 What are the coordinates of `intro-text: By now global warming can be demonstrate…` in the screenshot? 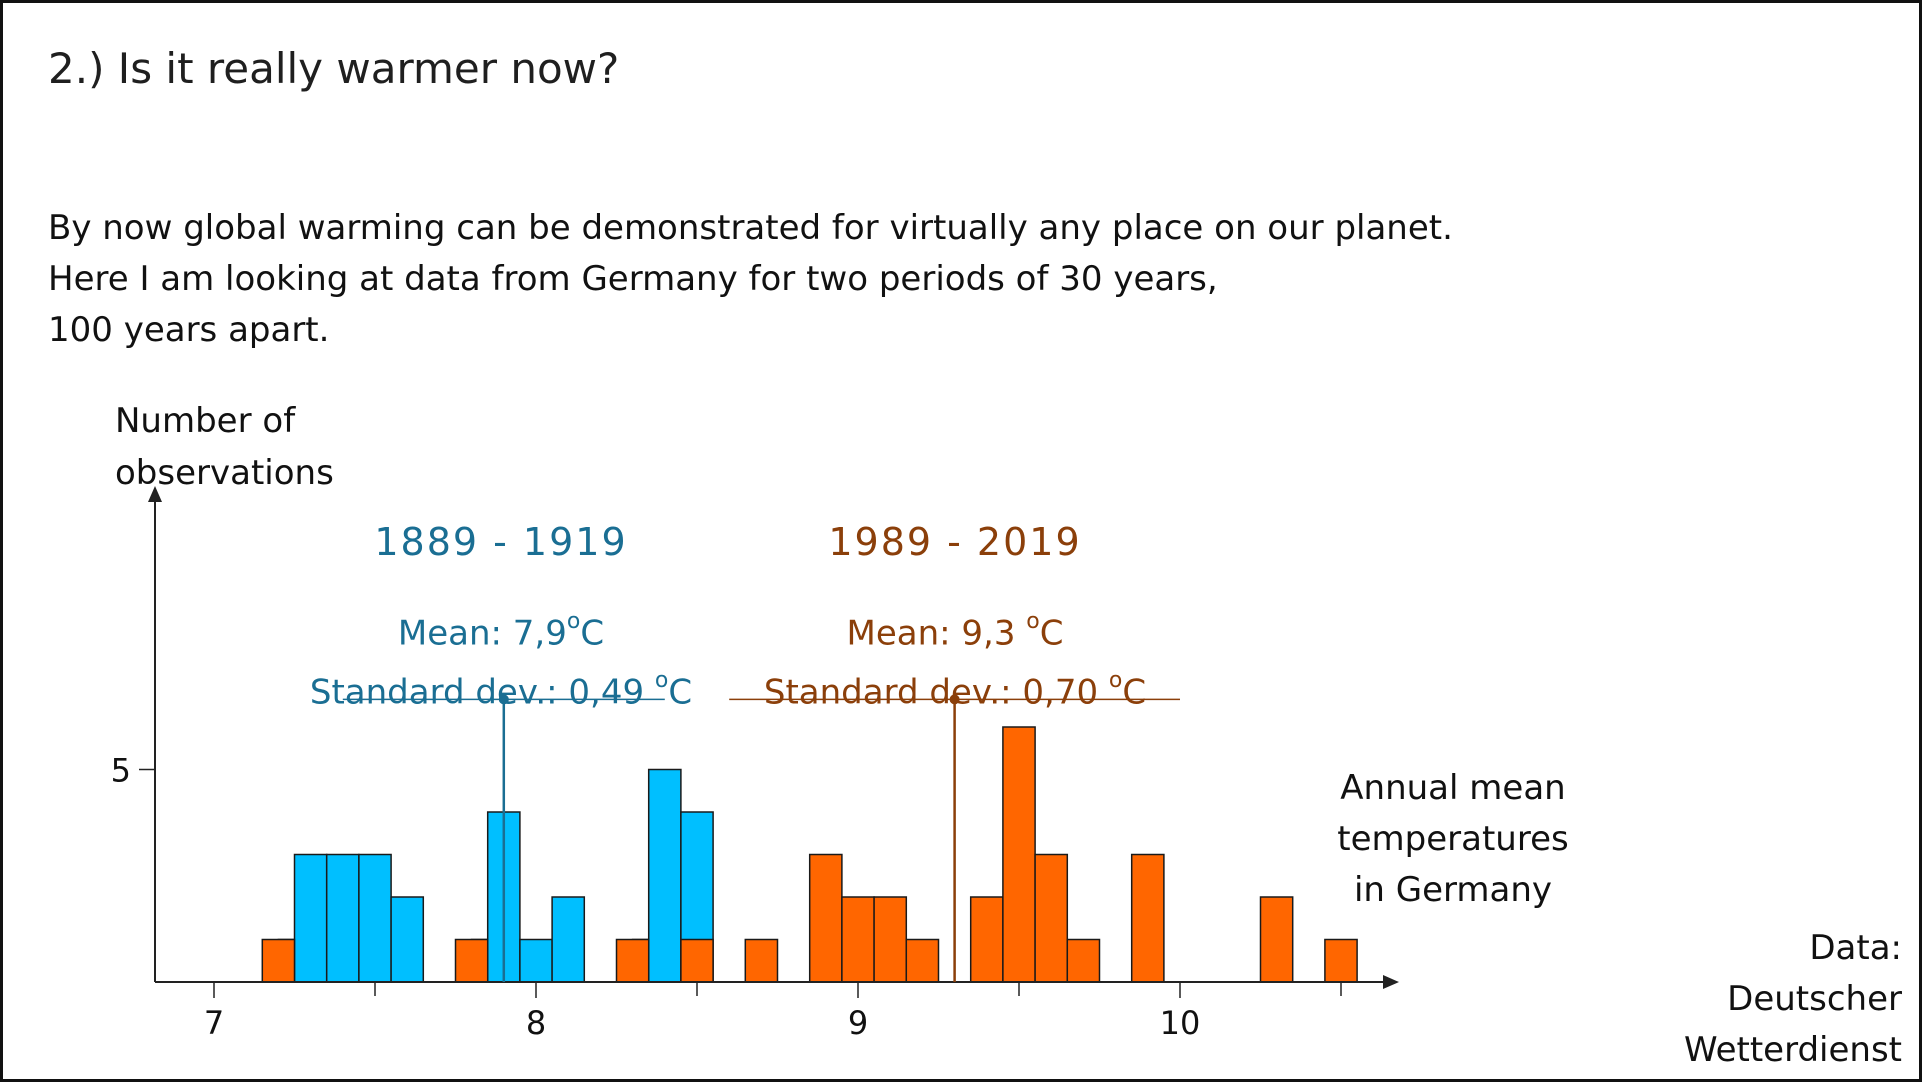 It's located at (750, 279).